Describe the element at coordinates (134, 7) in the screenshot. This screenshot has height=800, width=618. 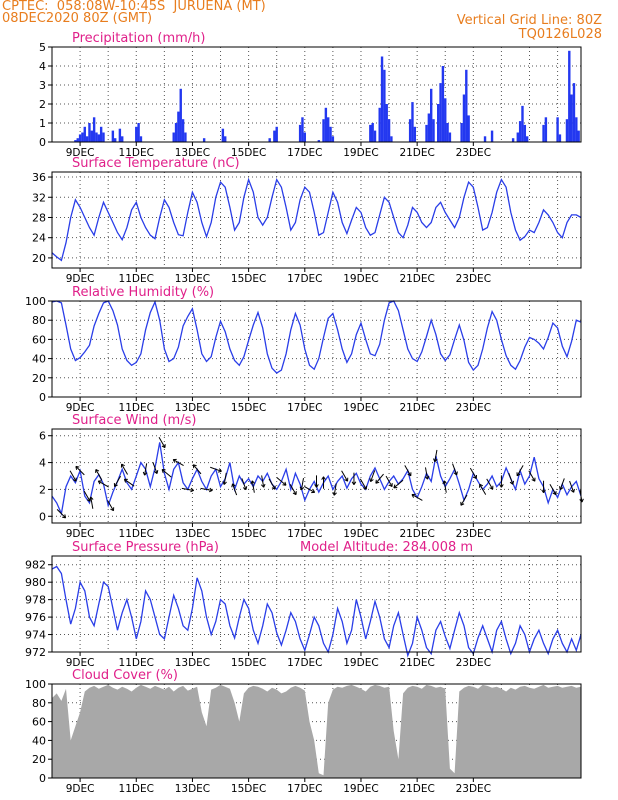
I see `station-info: CPTEC: 058:08W-10:45S JURUENA (MT)` at that location.